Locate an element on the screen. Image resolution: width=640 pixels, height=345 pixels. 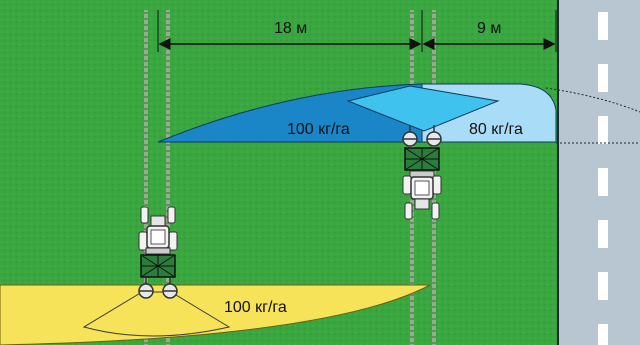
bottom-spread-pattern: 100 кг/га is located at coordinates (215, 314).